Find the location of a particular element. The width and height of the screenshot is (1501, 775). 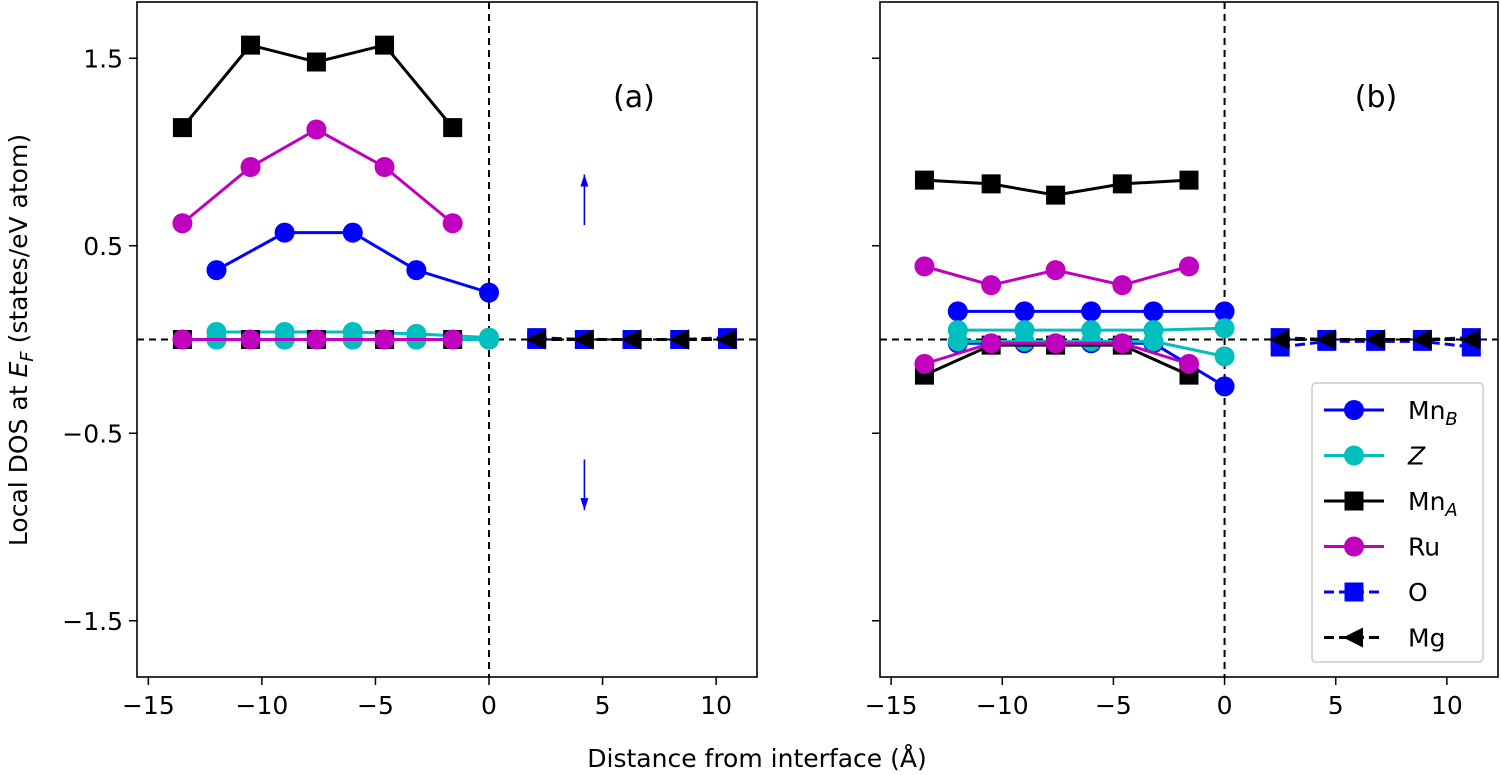

legend-label-main: Z is located at coordinates (1416, 456).